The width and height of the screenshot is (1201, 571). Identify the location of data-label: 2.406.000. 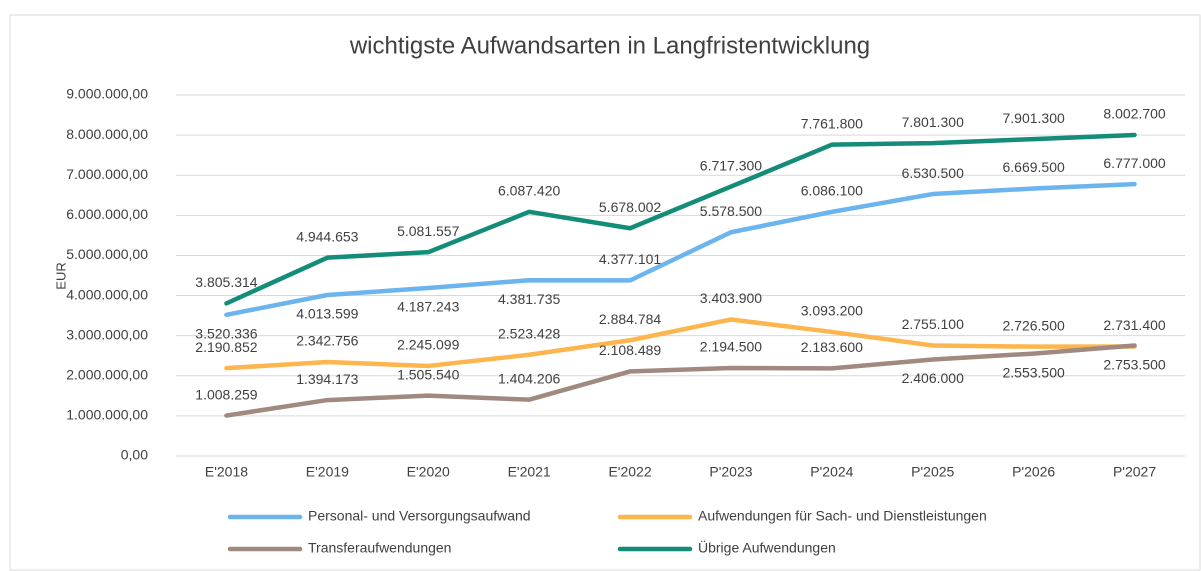
(933, 378).